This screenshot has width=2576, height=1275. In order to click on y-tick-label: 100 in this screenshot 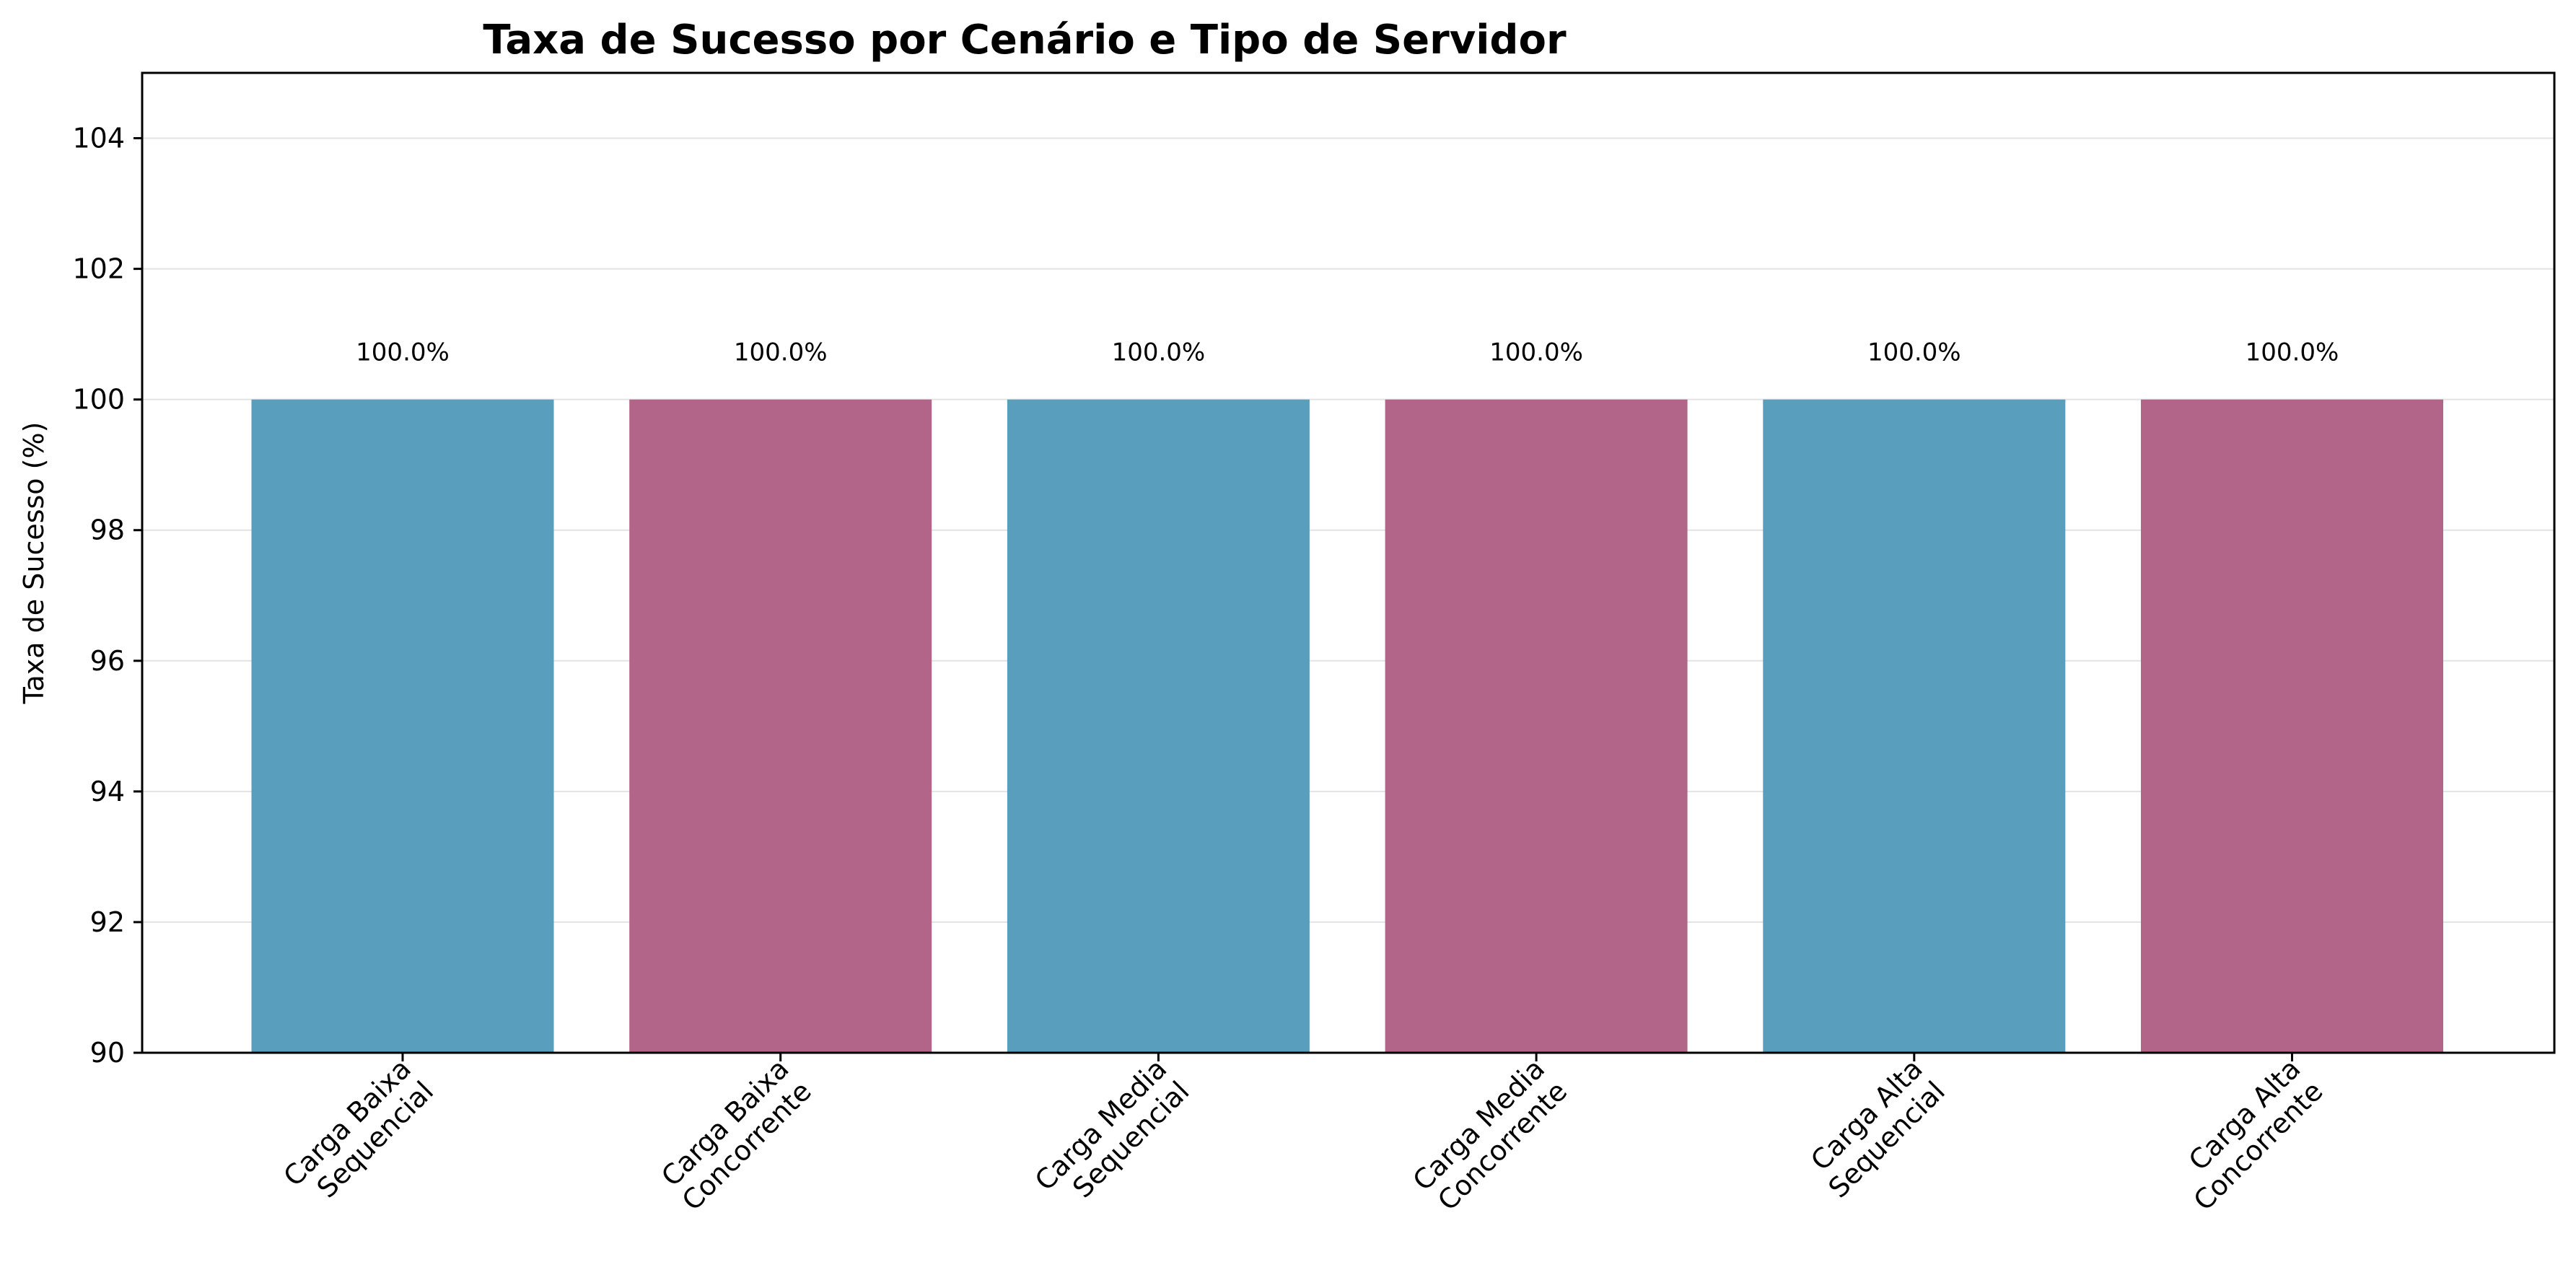, I will do `click(99, 400)`.